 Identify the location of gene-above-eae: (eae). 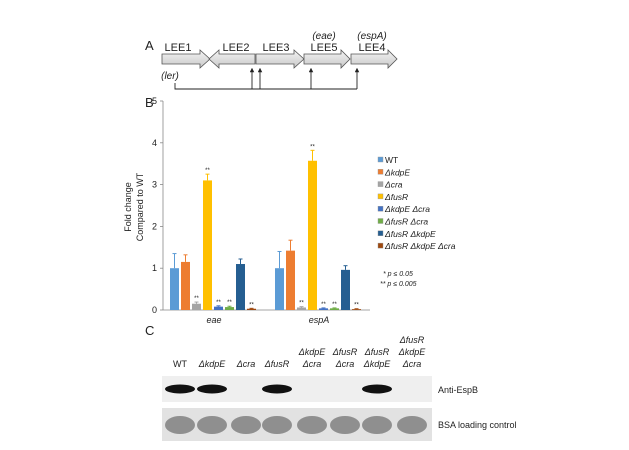
(323, 36).